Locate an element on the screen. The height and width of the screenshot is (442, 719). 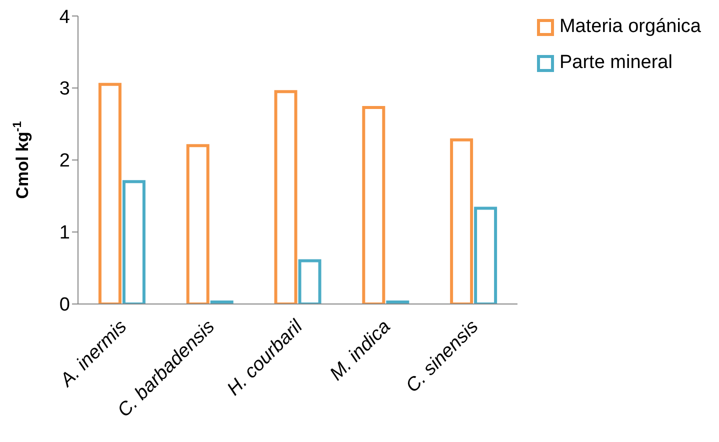
y-tick-label: 1 is located at coordinates (64, 233).